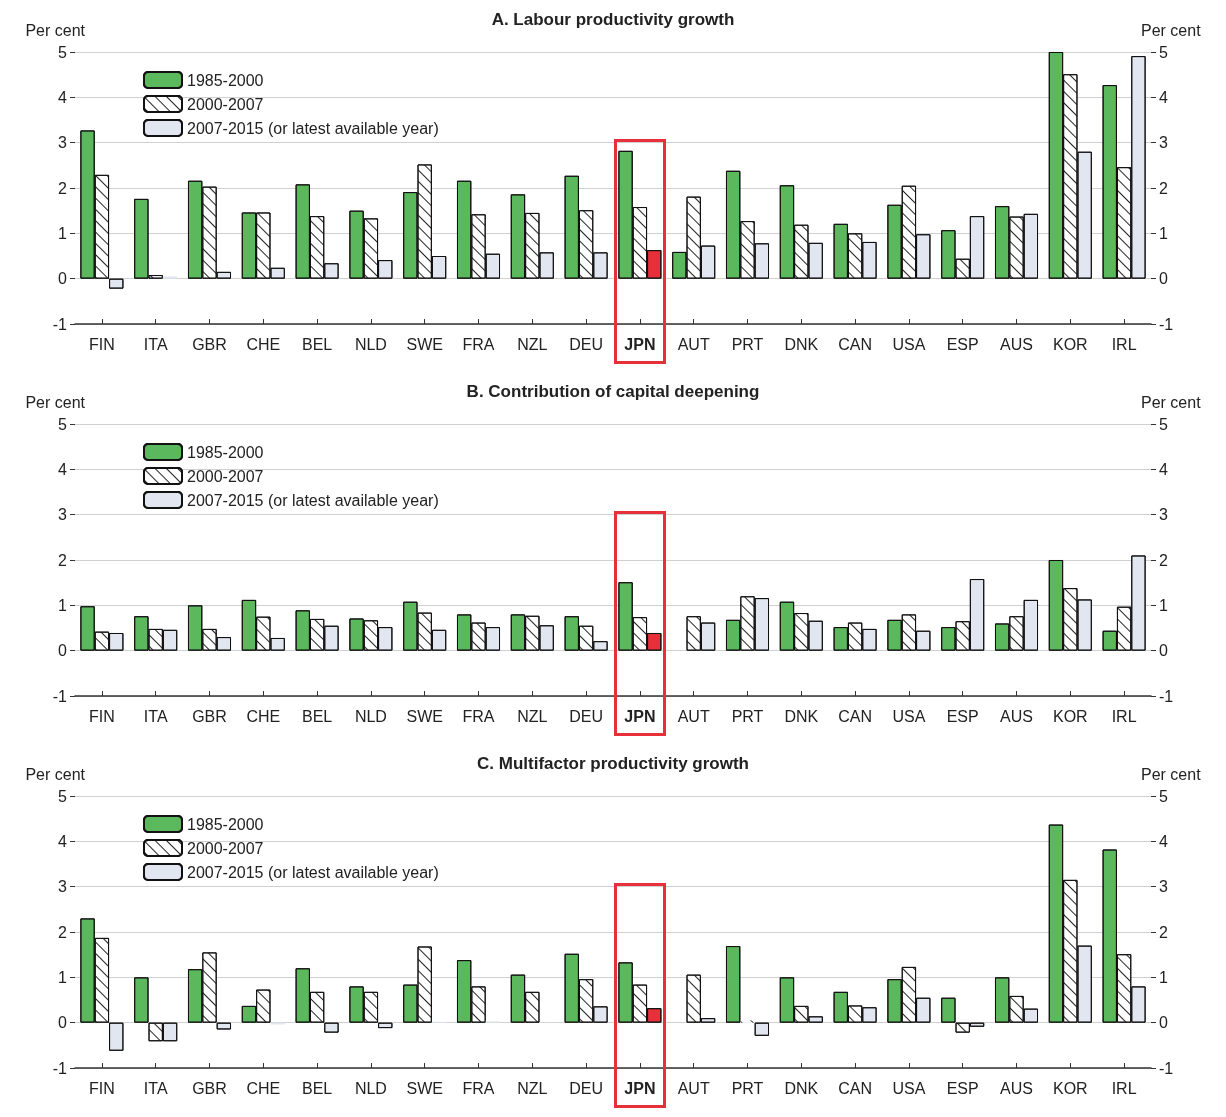 The width and height of the screenshot is (1226, 1117). What do you see at coordinates (855, 716) in the screenshot?
I see `x-tick-label: CAN` at bounding box center [855, 716].